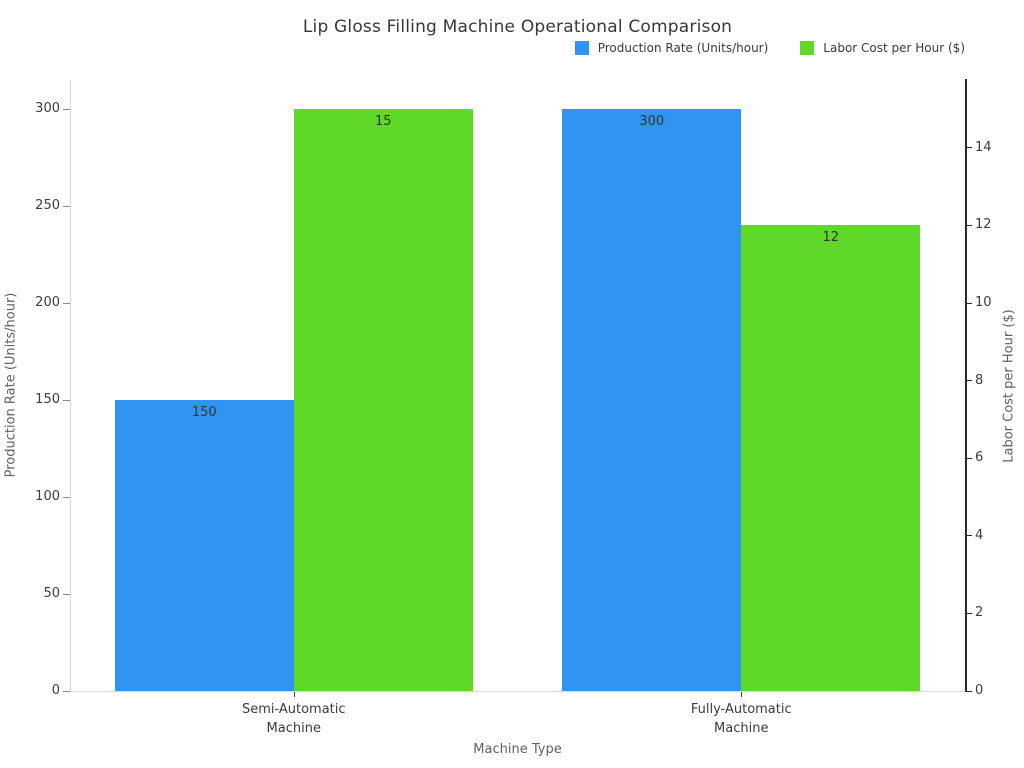  I want to click on legend-label-labor-cost: Labor Cost per Hour ($), so click(894, 48).